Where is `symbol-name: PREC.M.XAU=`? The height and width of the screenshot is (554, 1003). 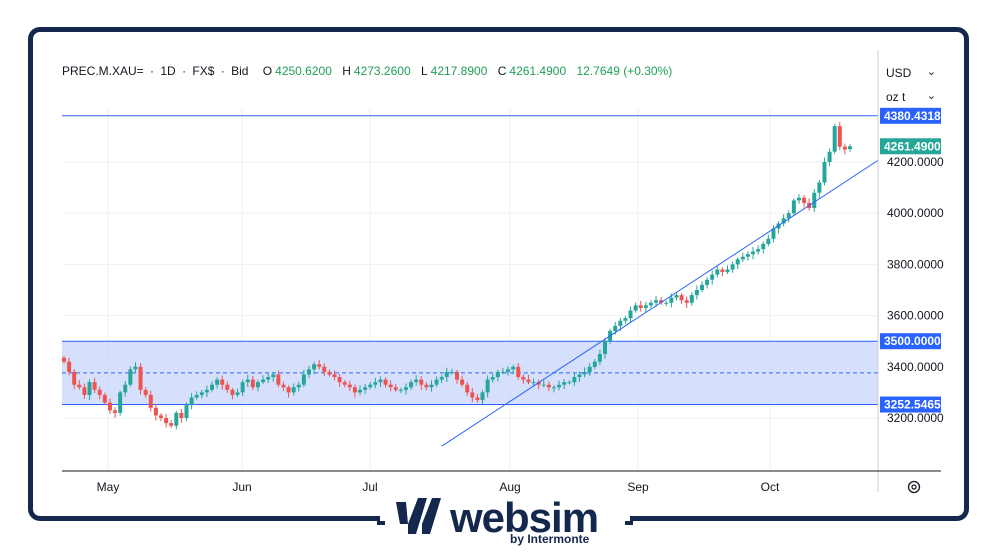
symbol-name: PREC.M.XAU= is located at coordinates (103, 71).